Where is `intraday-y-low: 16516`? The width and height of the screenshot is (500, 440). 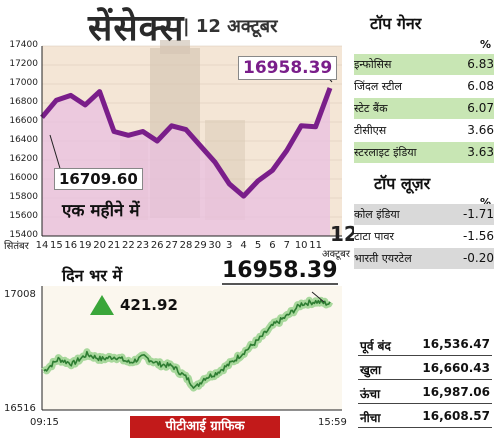 intraday-y-low: 16516 is located at coordinates (20, 408).